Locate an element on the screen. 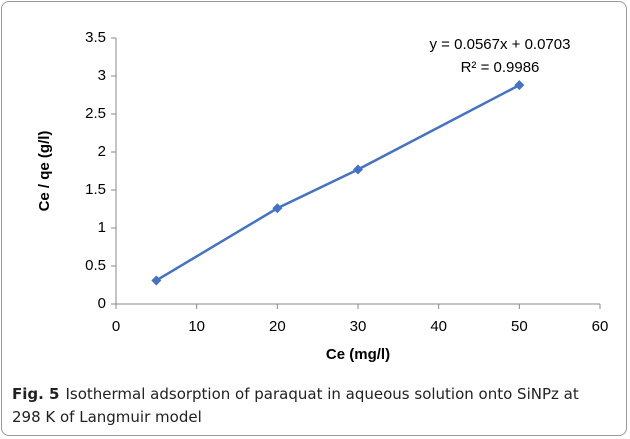 This screenshot has width=630, height=439. x-tick-label: 30 is located at coordinates (358, 326).